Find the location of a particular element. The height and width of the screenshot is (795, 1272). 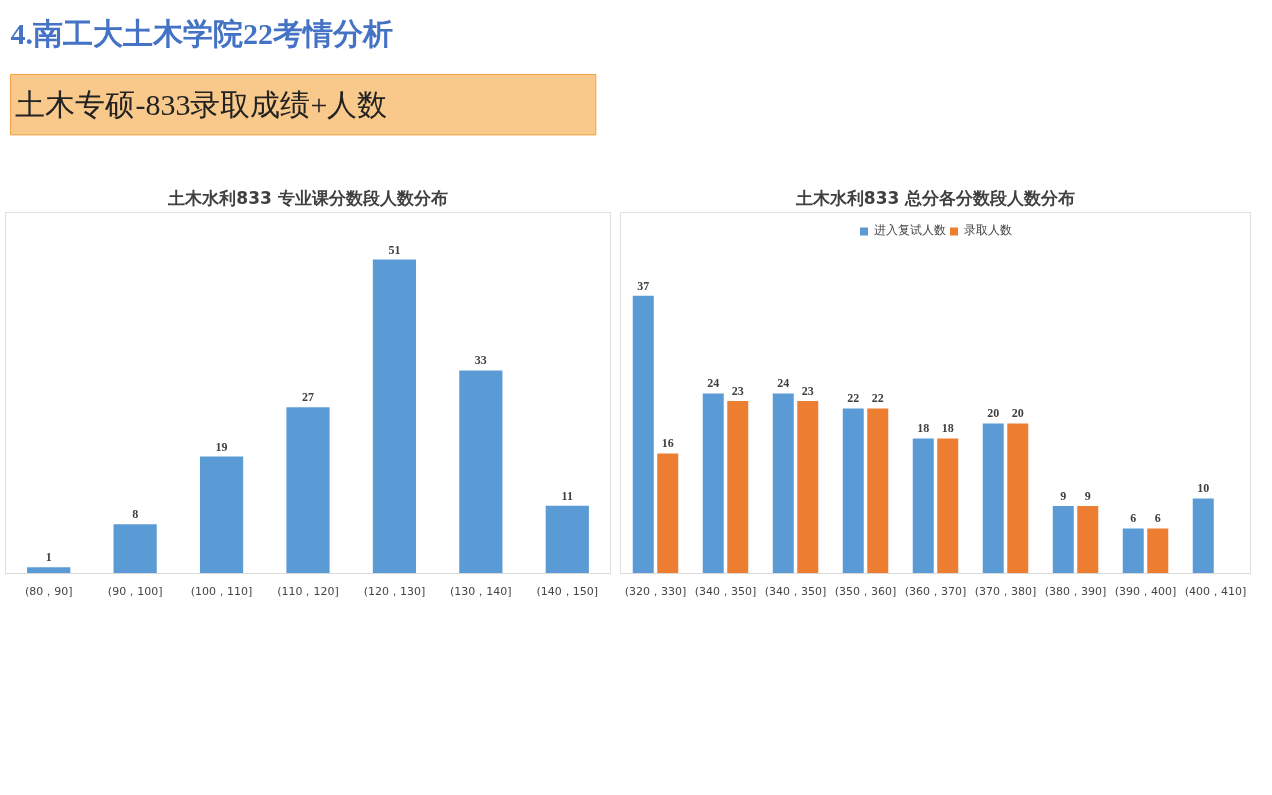

data-label: 19 is located at coordinates (221, 446).